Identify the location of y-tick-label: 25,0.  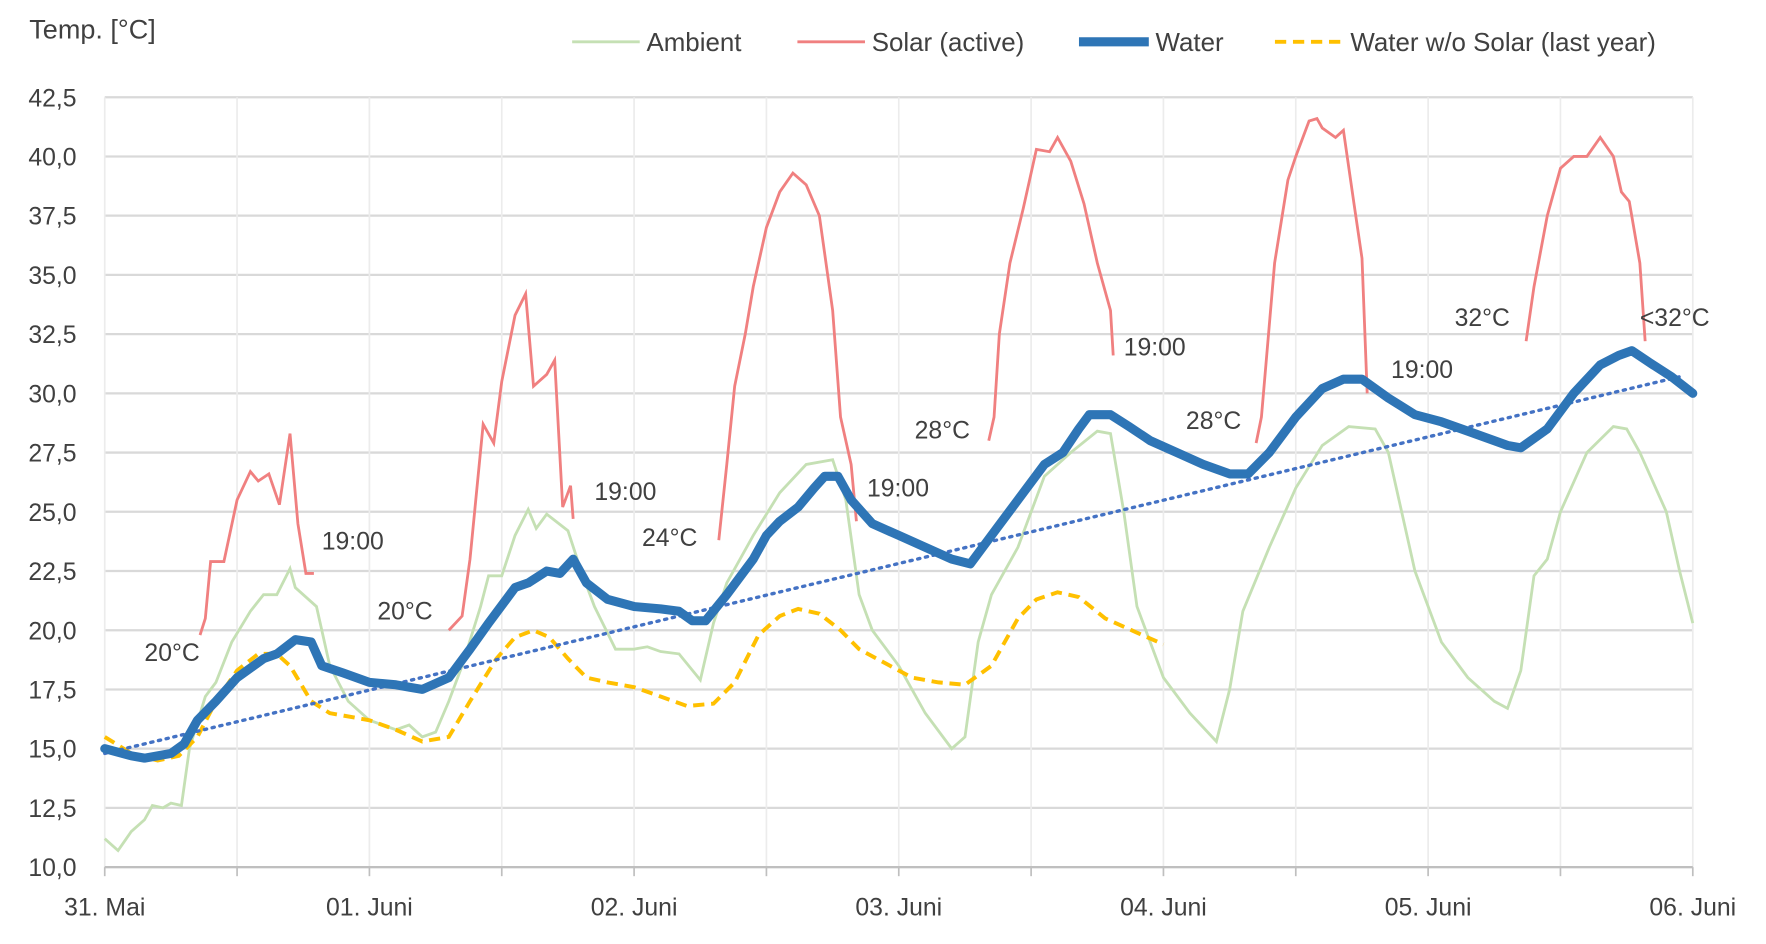
(52, 513).